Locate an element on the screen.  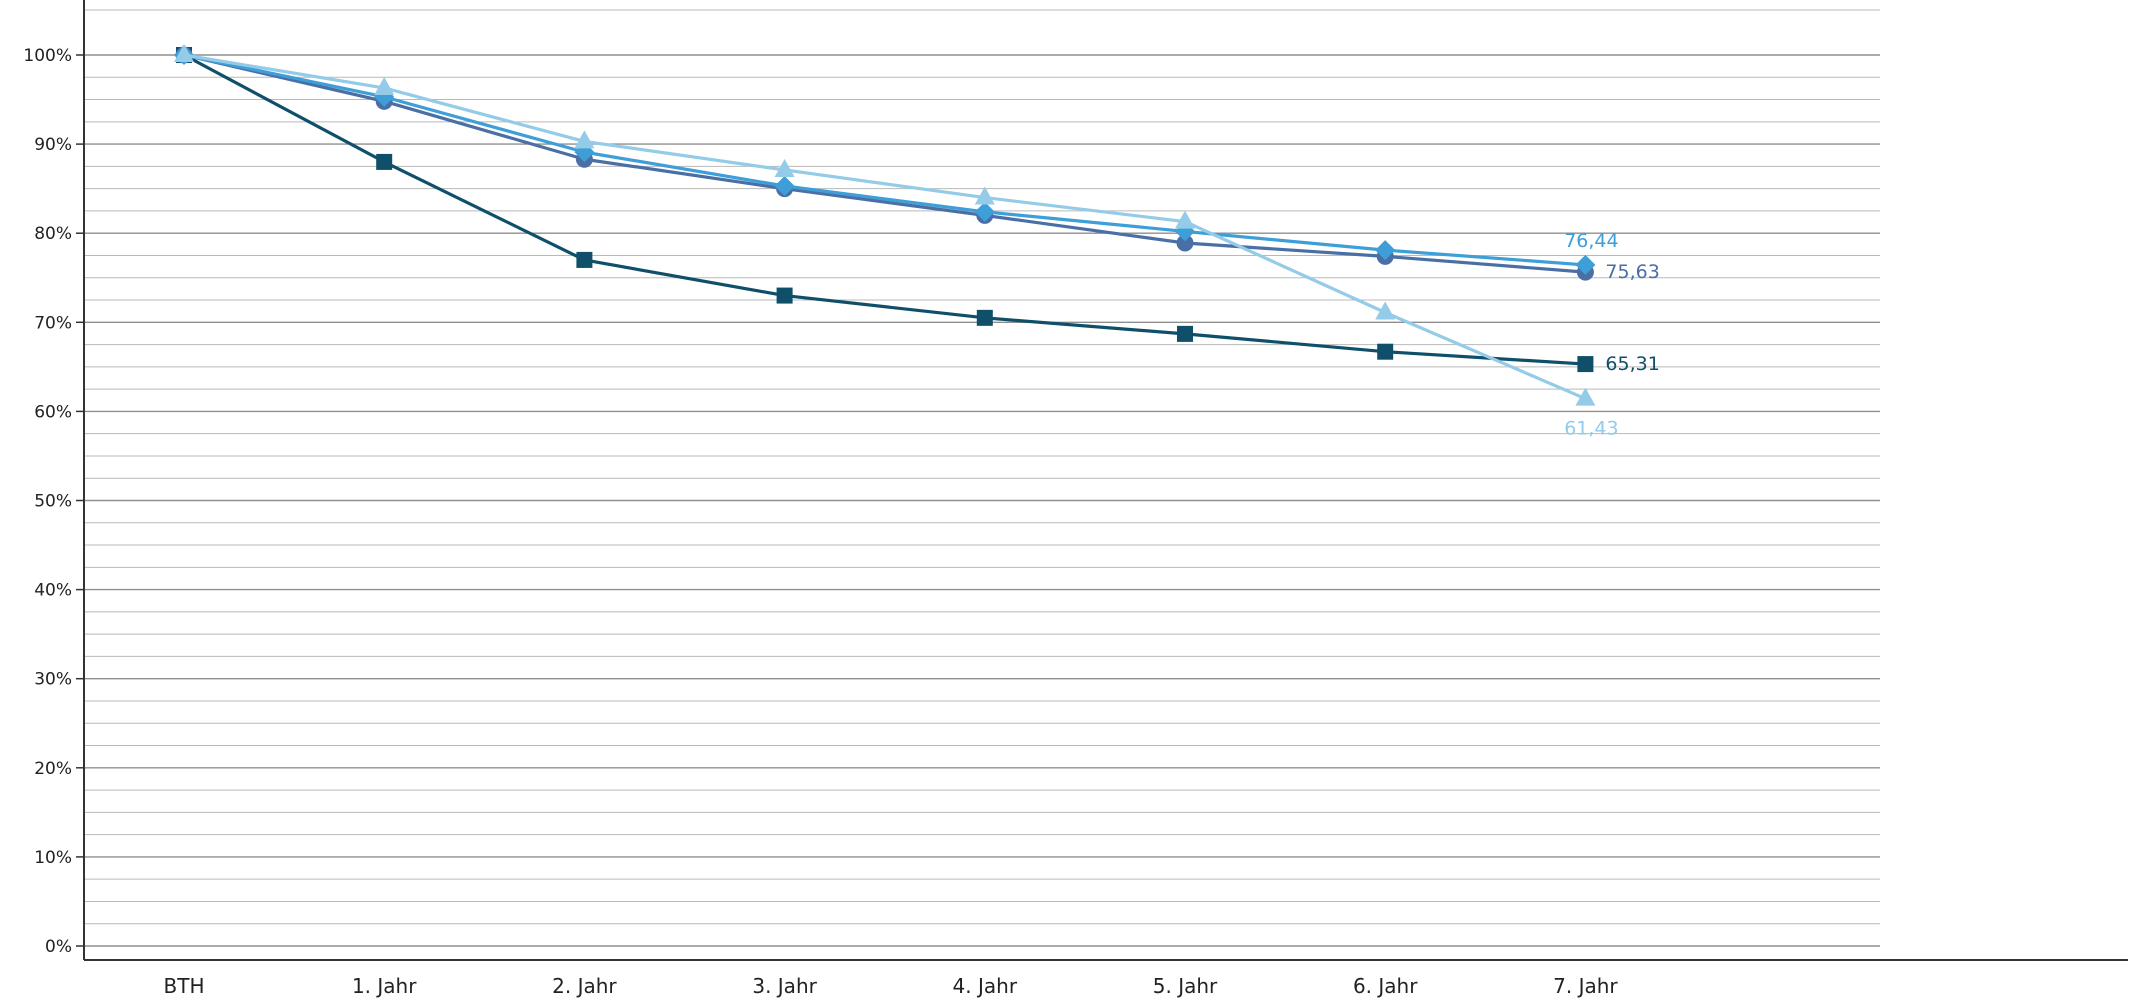
y-tick-label: 0% is located at coordinates (58, 947).